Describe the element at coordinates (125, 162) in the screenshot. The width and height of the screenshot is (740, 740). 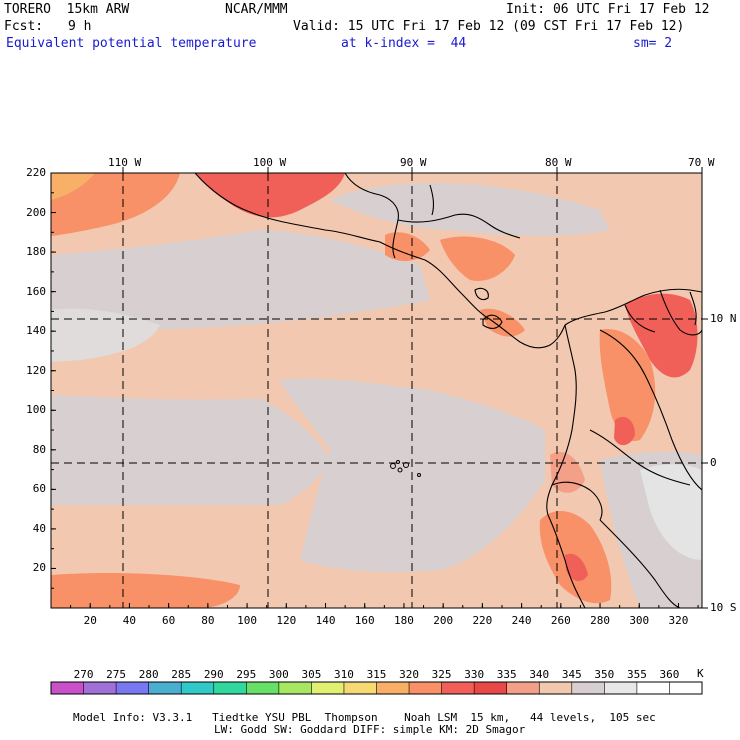
I see `lon-label-110w: 110 W` at that location.